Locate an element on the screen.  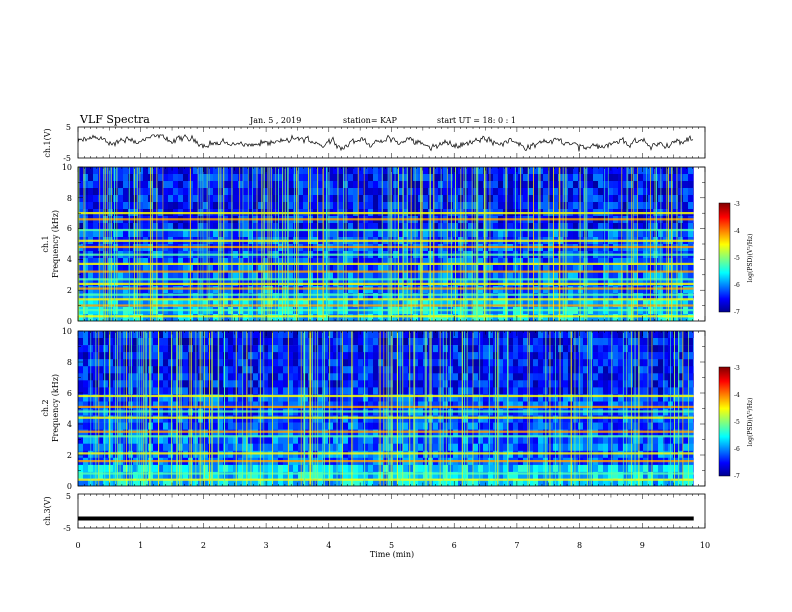
ch2-colorbar-tick-m5: -5 is located at coordinates (737, 422).